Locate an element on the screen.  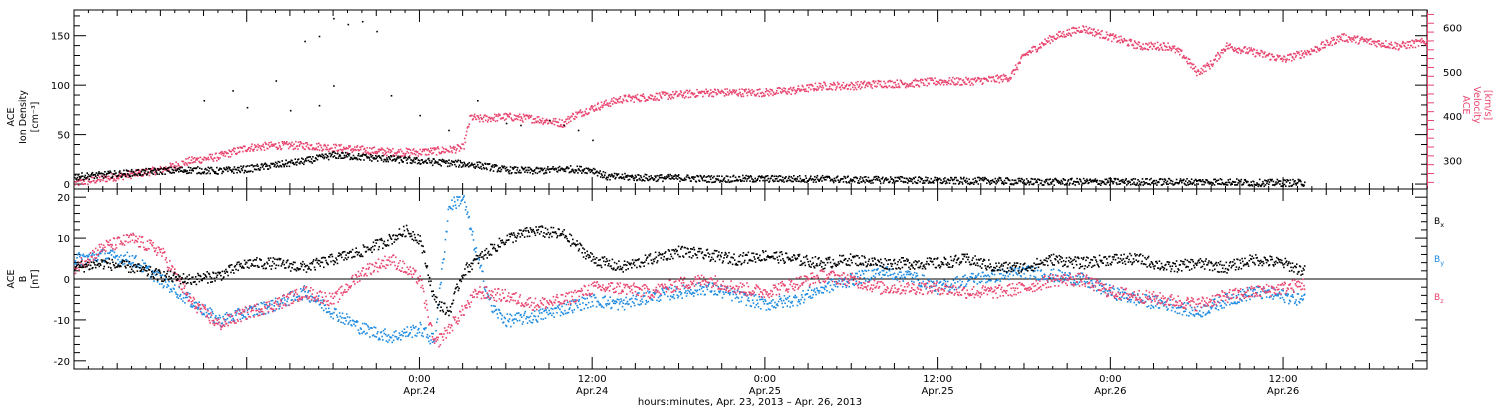
top-left-tick-label: 0 is located at coordinates (67, 185).